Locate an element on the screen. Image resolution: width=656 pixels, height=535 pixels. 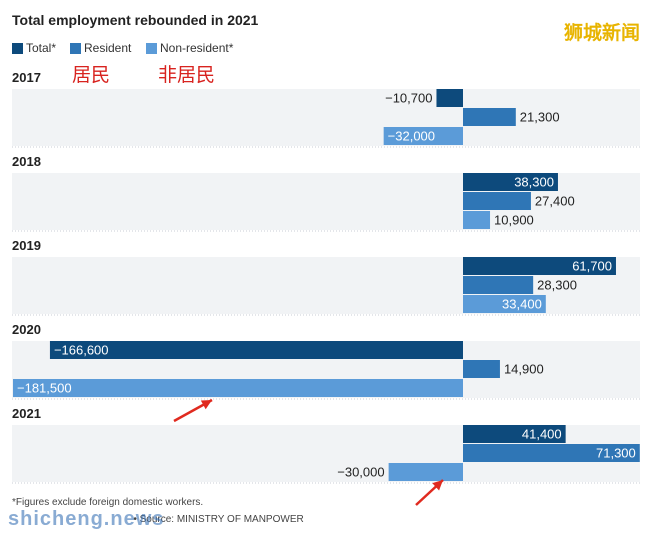
value-label-nonresident-2021: −30,000 is located at coordinates (360, 472).